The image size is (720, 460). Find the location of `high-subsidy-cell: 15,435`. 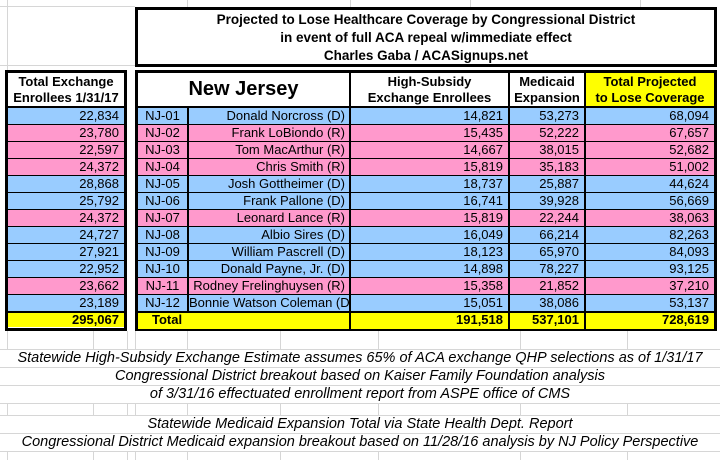

high-subsidy-cell: 15,435 is located at coordinates (430, 133).